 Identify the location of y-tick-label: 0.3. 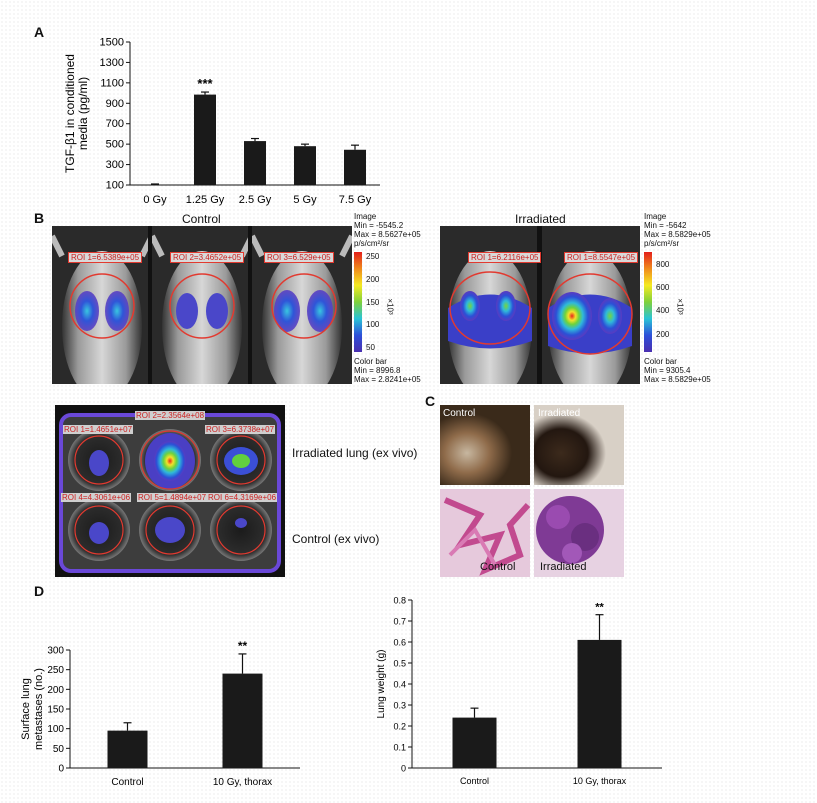
(399, 706).